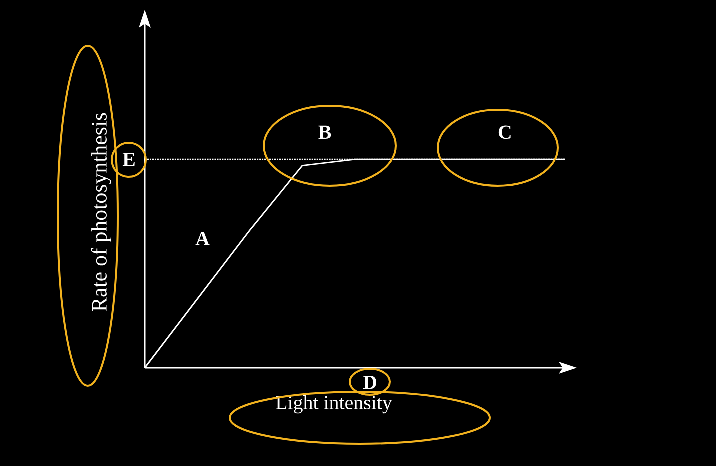 Image resolution: width=716 pixels, height=466 pixels. What do you see at coordinates (128, 159) in the screenshot?
I see `text: E` at bounding box center [128, 159].